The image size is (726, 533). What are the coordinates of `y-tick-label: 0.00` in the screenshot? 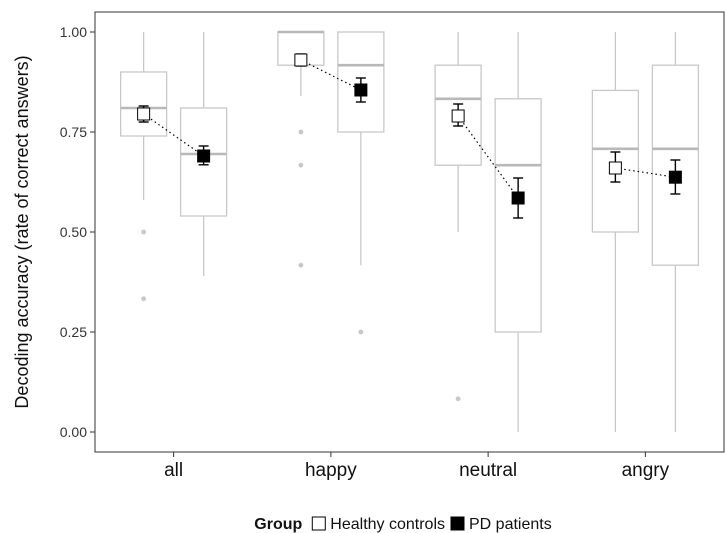 It's located at (73, 432).